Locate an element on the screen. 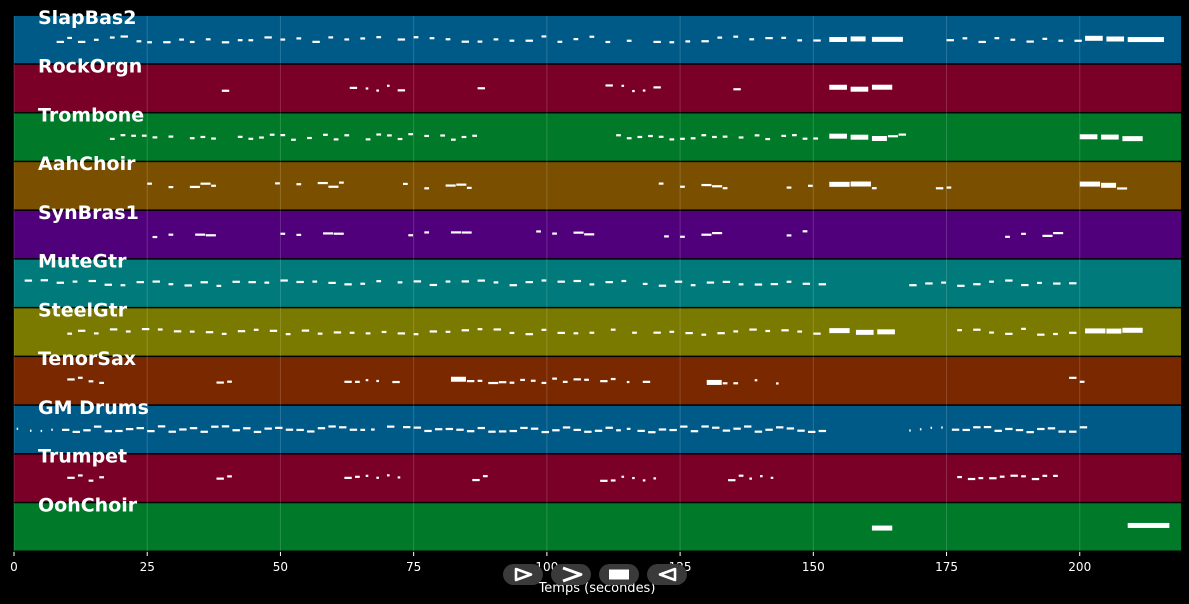 The height and width of the screenshot is (604, 1189). rewind-button is located at coordinates (667, 574).